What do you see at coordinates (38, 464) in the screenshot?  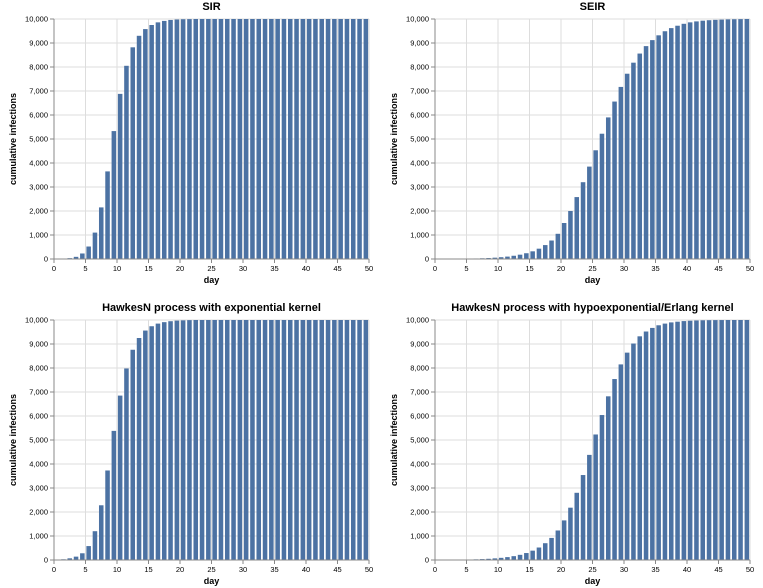 I see `chart3-y-tick-label: 4,000` at bounding box center [38, 464].